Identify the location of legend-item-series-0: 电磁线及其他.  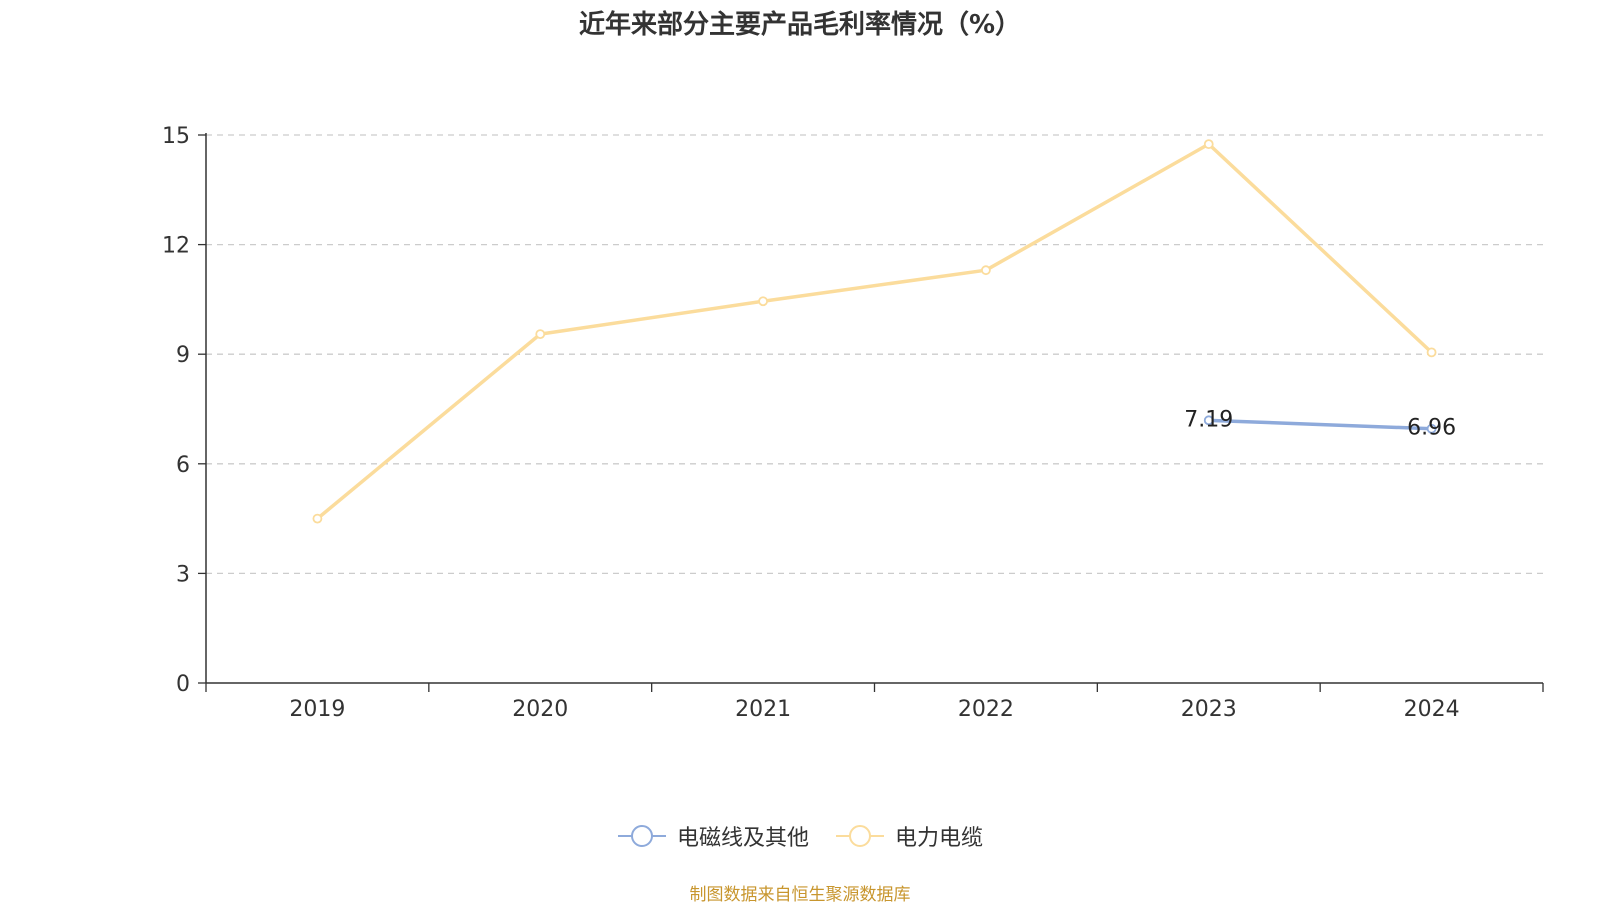
(713, 836).